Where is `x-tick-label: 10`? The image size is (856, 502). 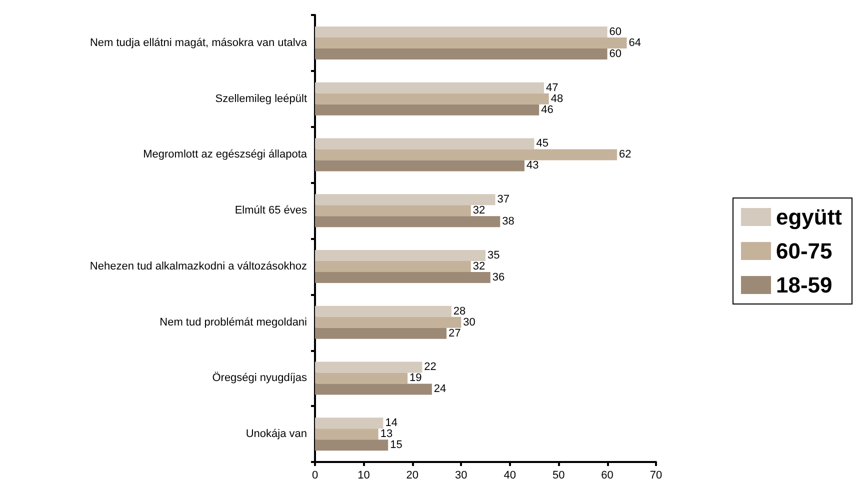
x-tick-label: 10 is located at coordinates (364, 476).